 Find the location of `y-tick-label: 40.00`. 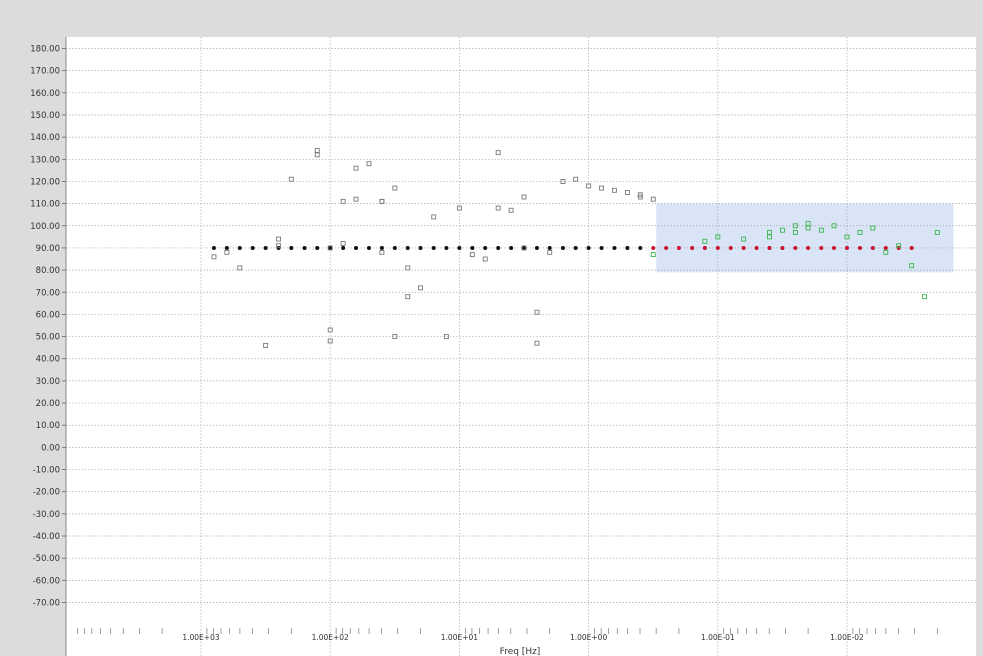

y-tick-label: 40.00 is located at coordinates (48, 360).